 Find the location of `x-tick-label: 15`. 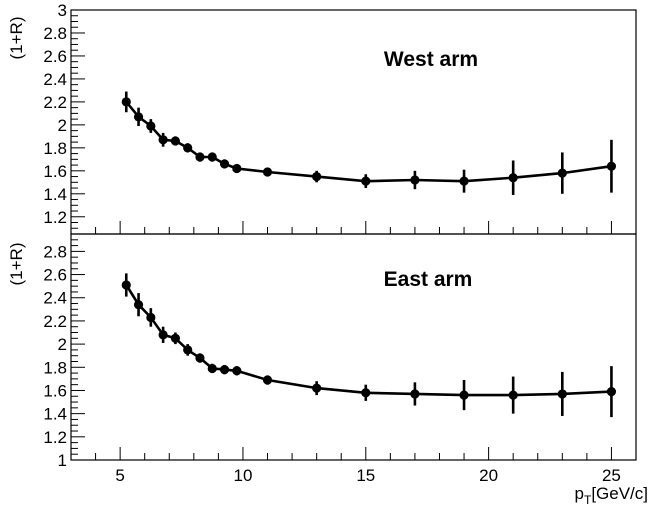

x-tick-label: 15 is located at coordinates (365, 475).